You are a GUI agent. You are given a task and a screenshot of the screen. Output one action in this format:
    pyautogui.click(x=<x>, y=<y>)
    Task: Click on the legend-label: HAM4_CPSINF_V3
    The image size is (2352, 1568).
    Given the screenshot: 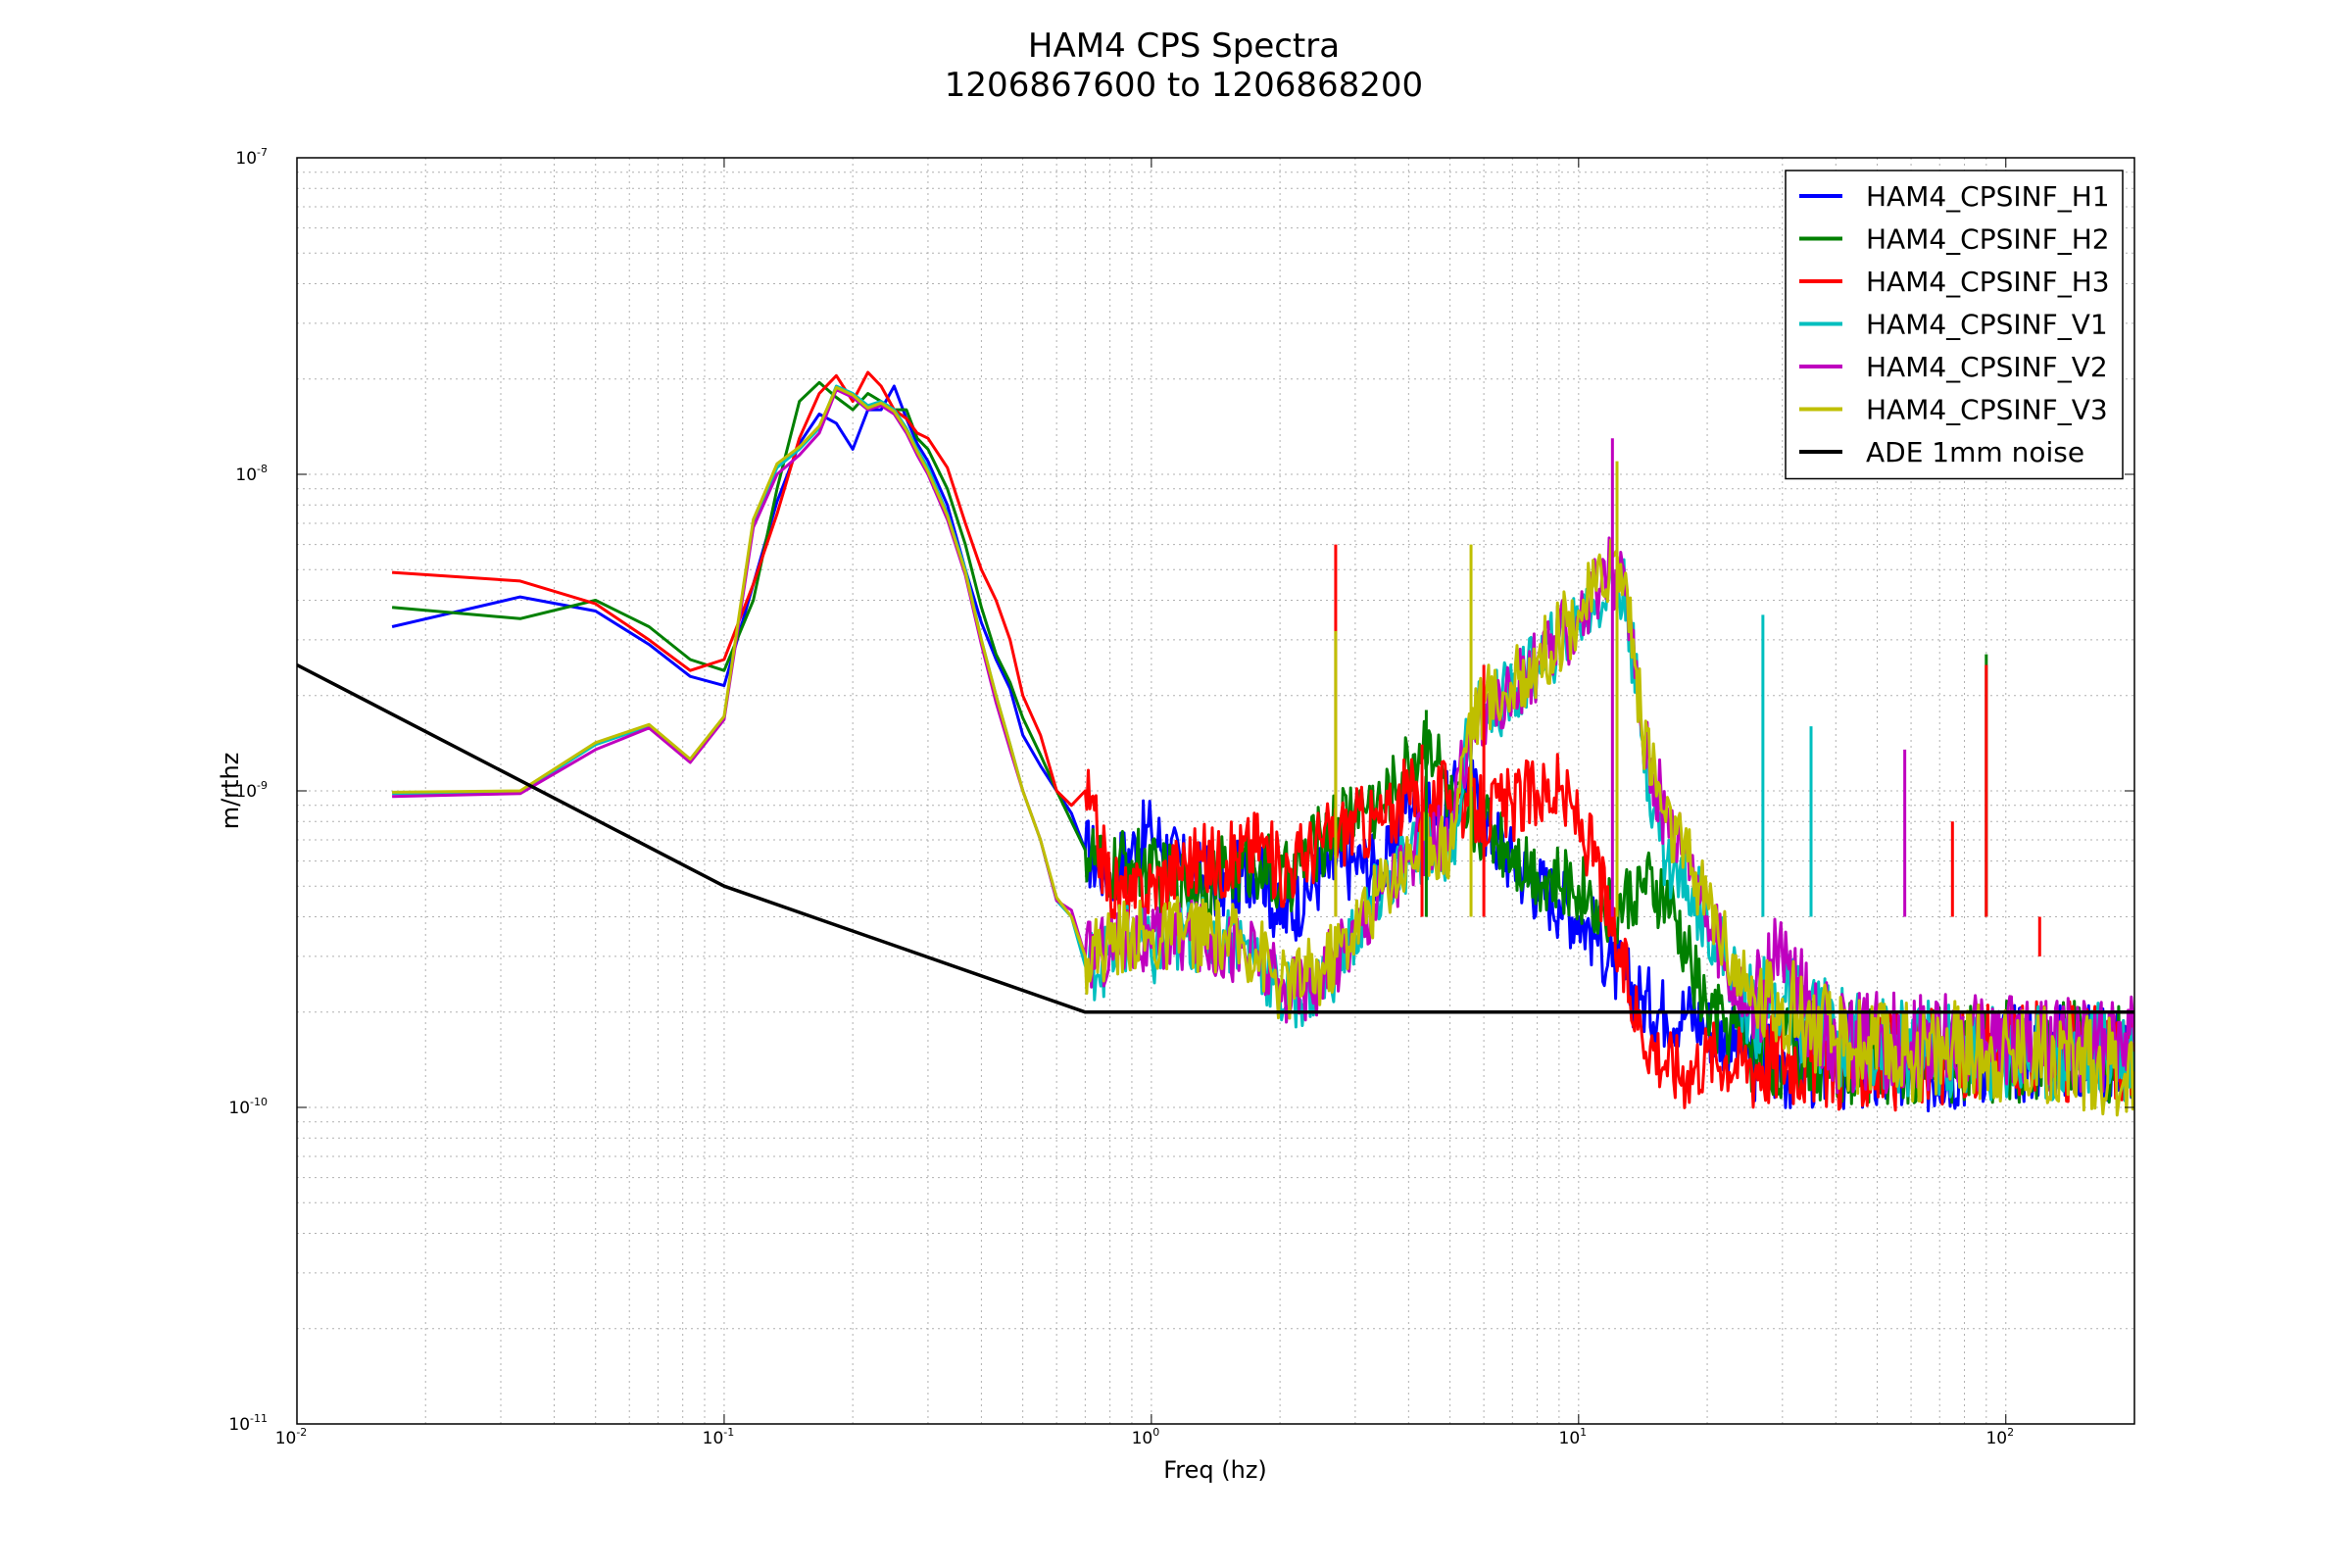 What is the action you would take?
    pyautogui.click(x=1987, y=410)
    